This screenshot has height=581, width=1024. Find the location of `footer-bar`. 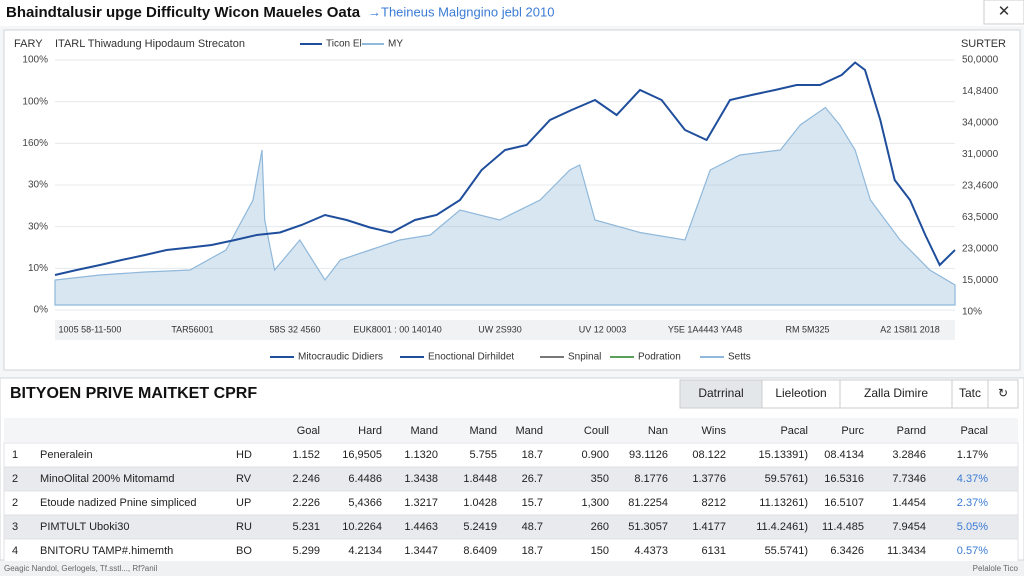

footer-bar is located at coordinates (512, 568).